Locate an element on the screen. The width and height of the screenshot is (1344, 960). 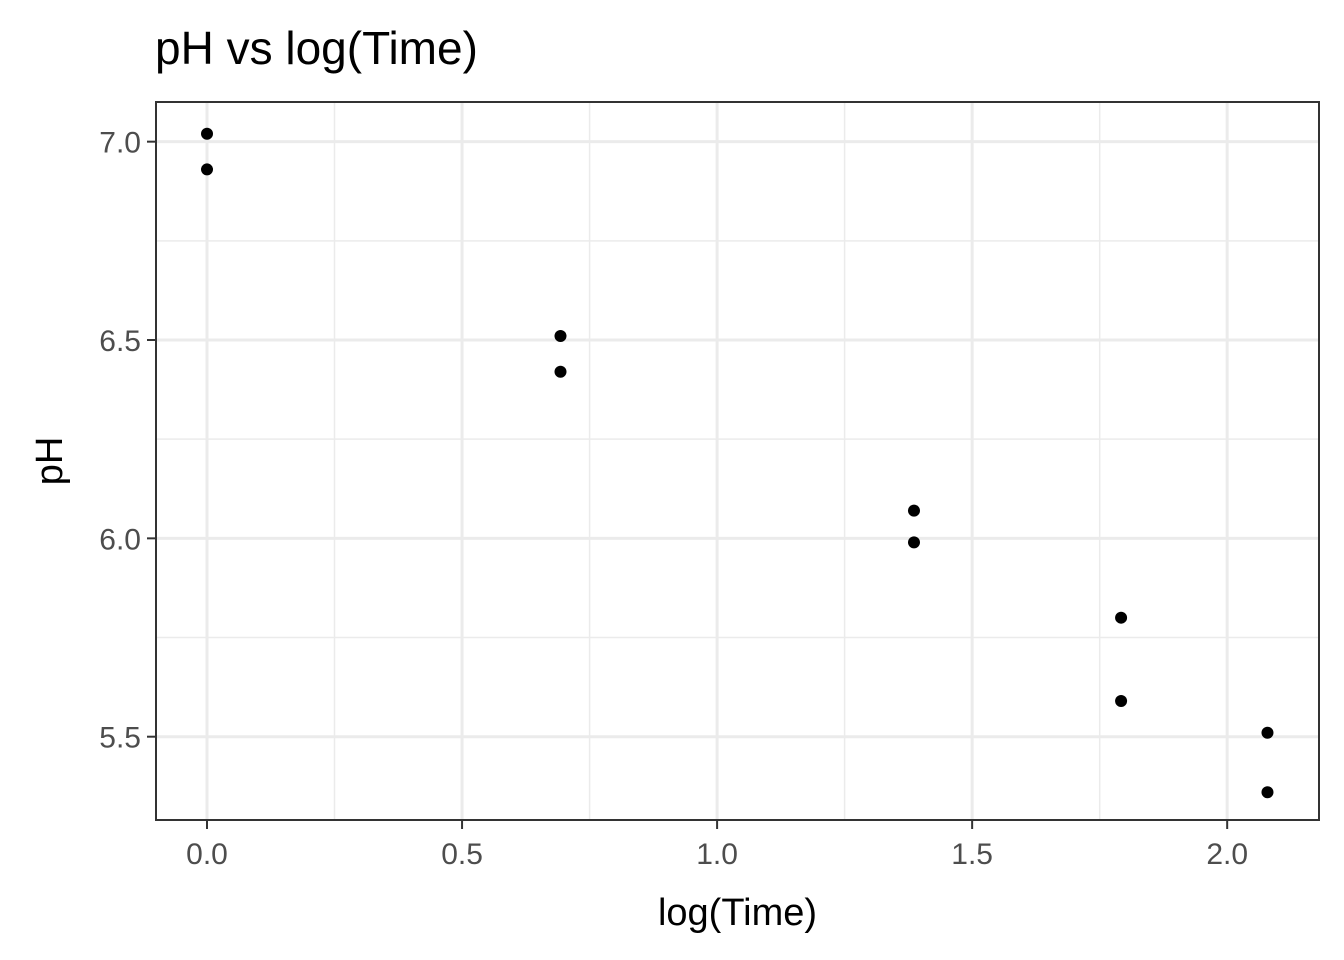
x-axis-title: log(Time) is located at coordinates (737, 913).